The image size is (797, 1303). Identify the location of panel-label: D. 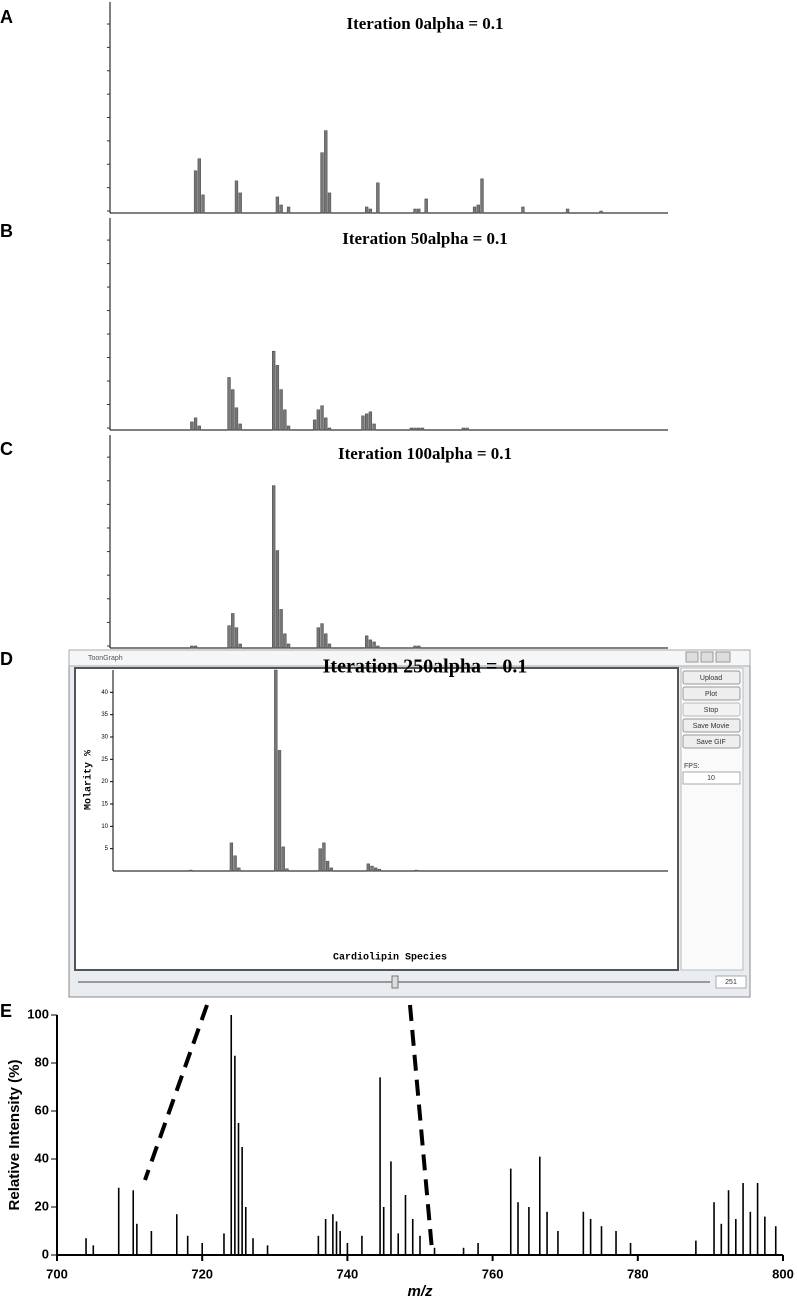
(6, 659).